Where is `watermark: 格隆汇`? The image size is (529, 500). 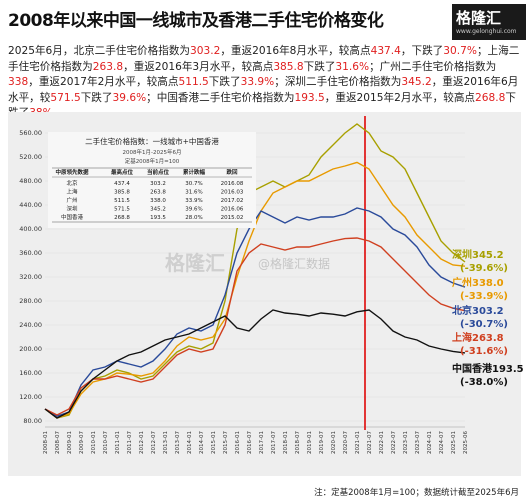
watermark: 格隆汇 is located at coordinates (195, 263).